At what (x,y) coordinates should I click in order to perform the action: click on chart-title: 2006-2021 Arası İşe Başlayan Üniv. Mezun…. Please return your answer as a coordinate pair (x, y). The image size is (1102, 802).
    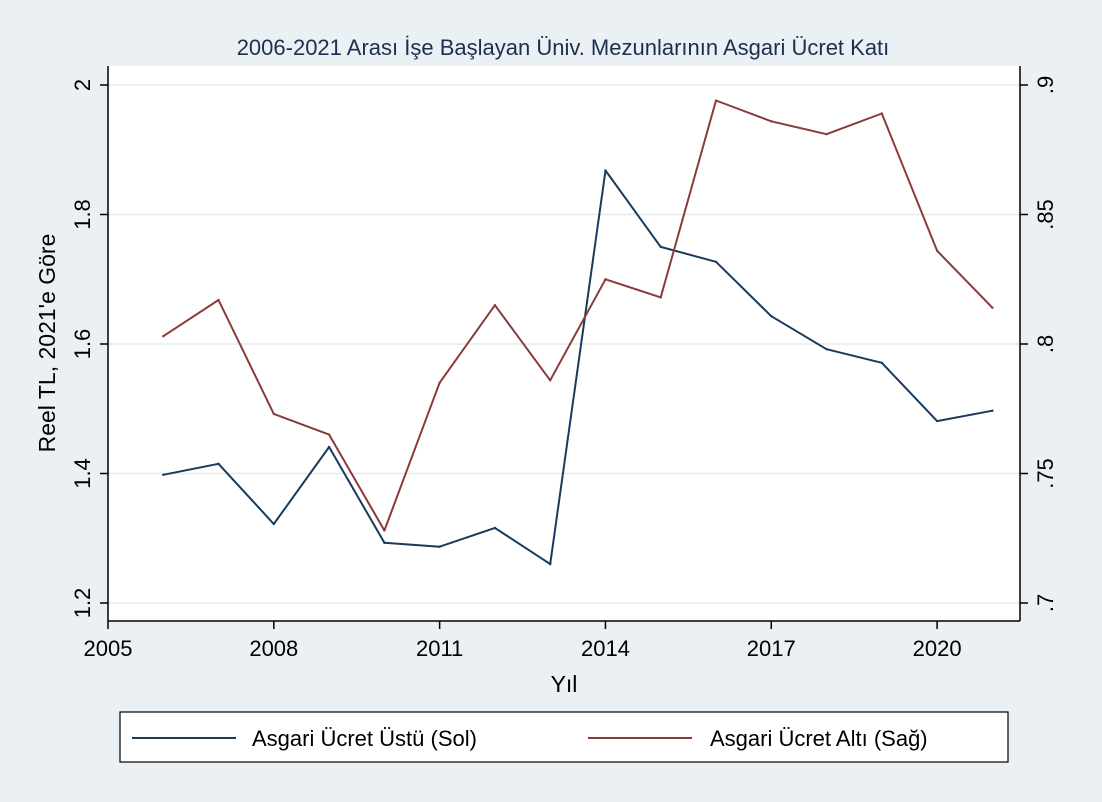
    Looking at the image, I should click on (563, 47).